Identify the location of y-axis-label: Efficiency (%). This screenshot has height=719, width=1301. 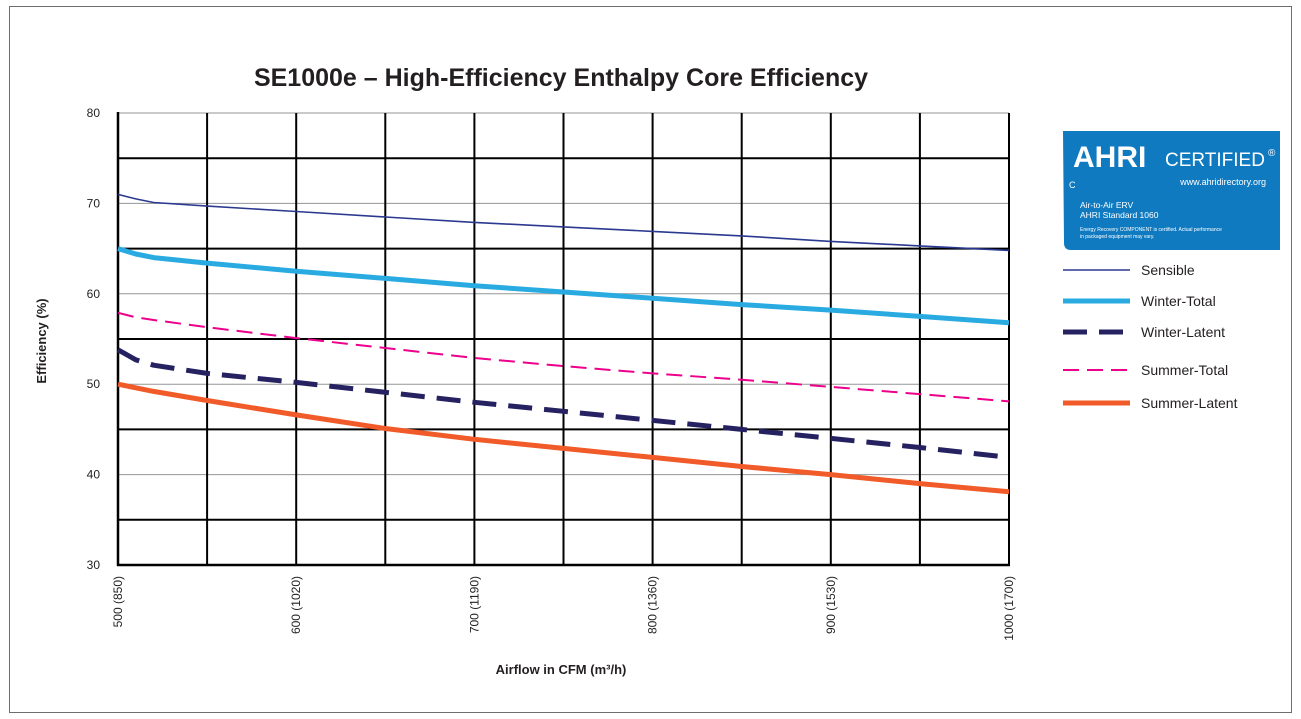
(41, 340).